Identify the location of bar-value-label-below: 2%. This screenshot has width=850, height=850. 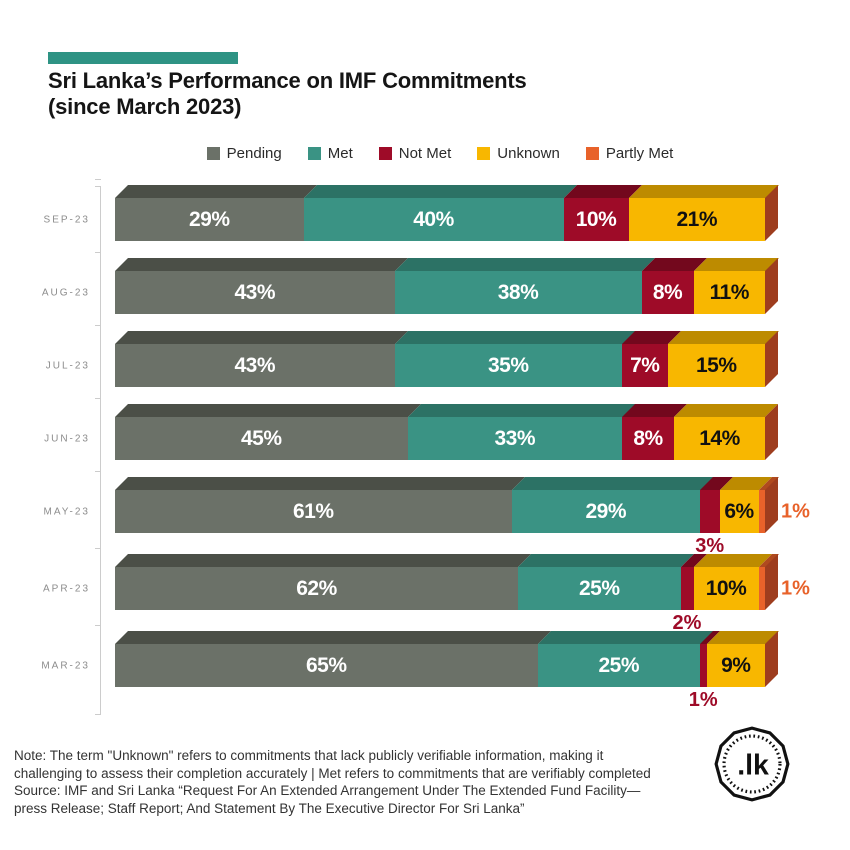
(687, 623).